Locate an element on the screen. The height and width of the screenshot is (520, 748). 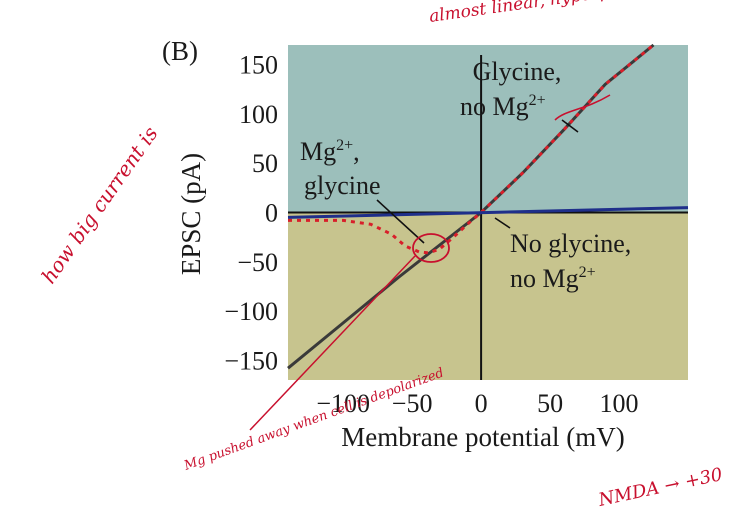
y-tick-label: −150 is located at coordinates (251, 360).